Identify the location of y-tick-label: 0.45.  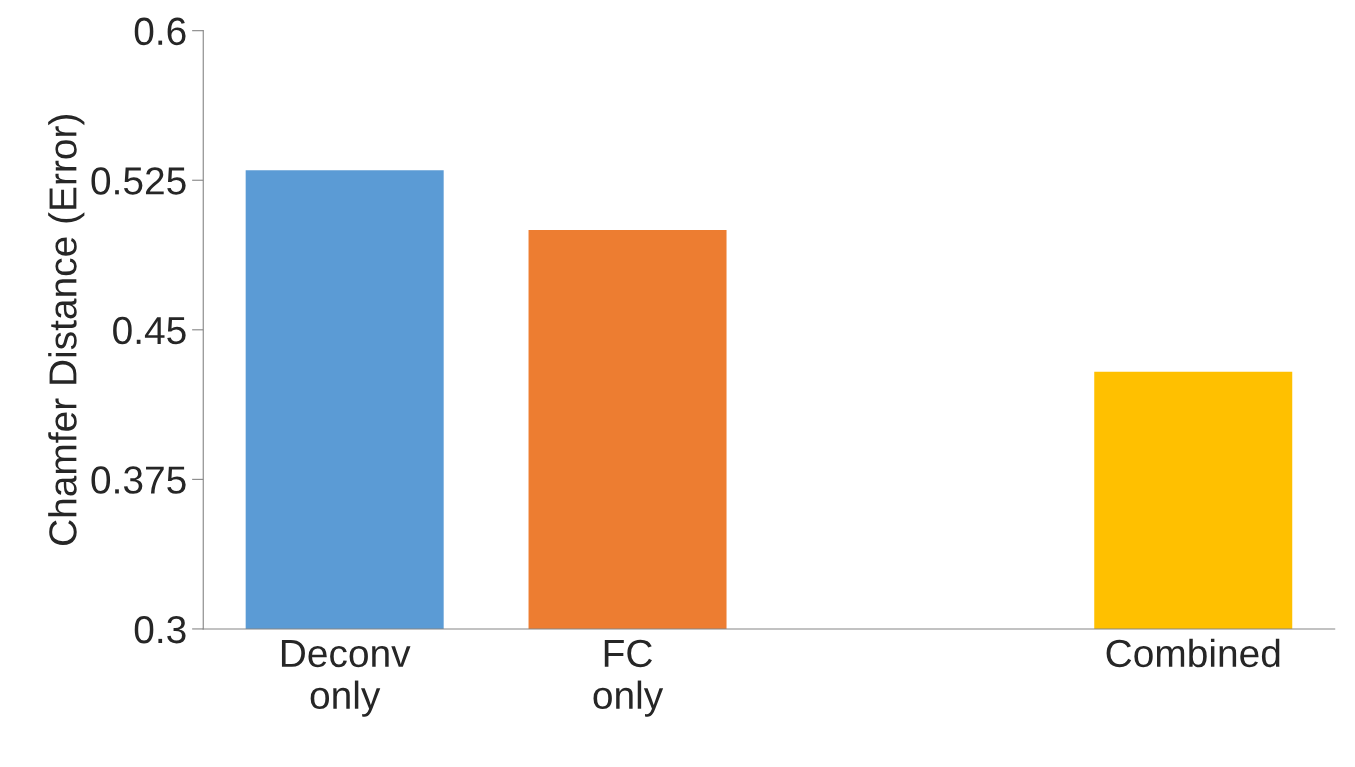
(149, 330).